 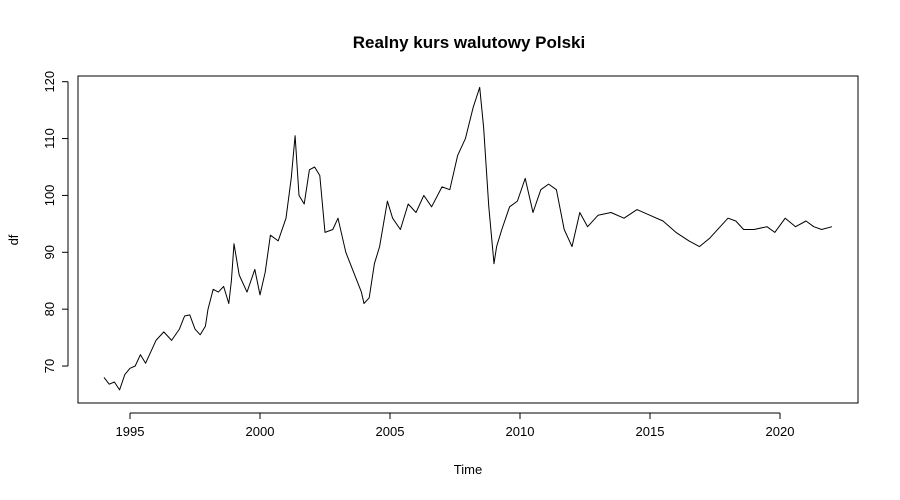 I want to click on y-tick-label: 100, so click(x=49, y=196).